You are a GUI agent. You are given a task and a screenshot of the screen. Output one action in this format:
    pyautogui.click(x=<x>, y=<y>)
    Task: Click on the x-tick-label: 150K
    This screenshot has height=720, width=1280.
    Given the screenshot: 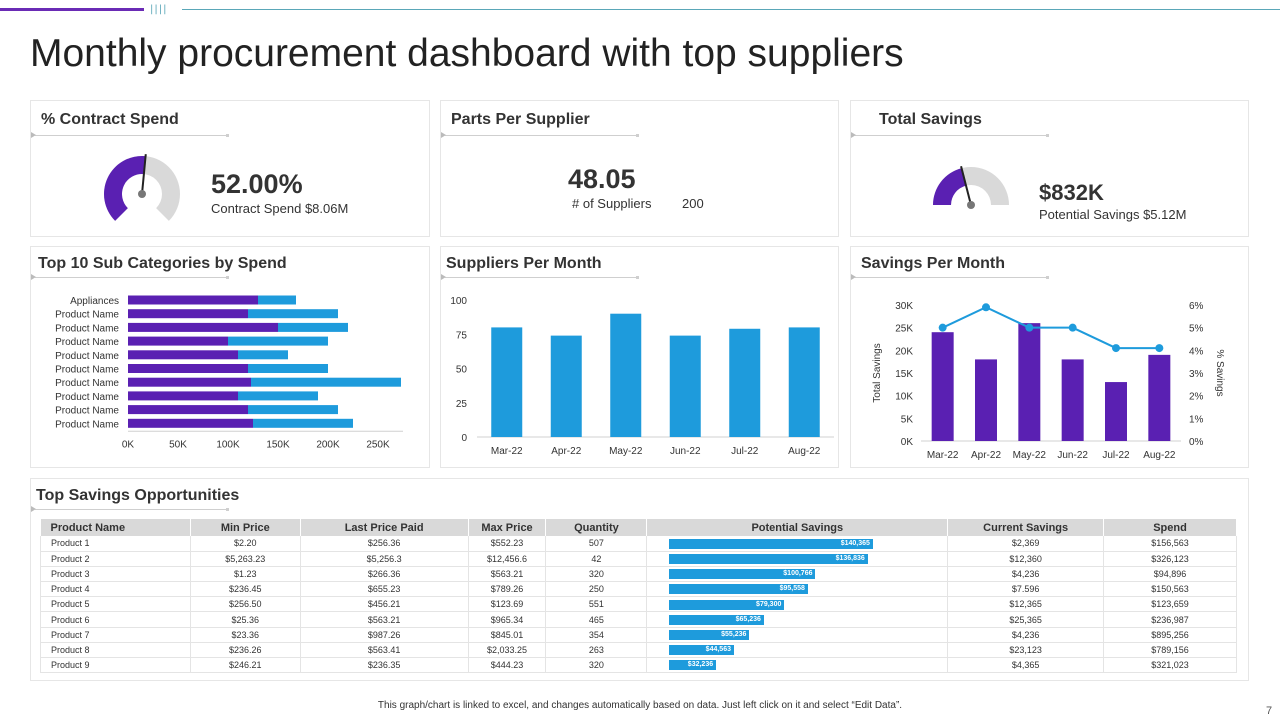 What is the action you would take?
    pyautogui.click(x=278, y=444)
    